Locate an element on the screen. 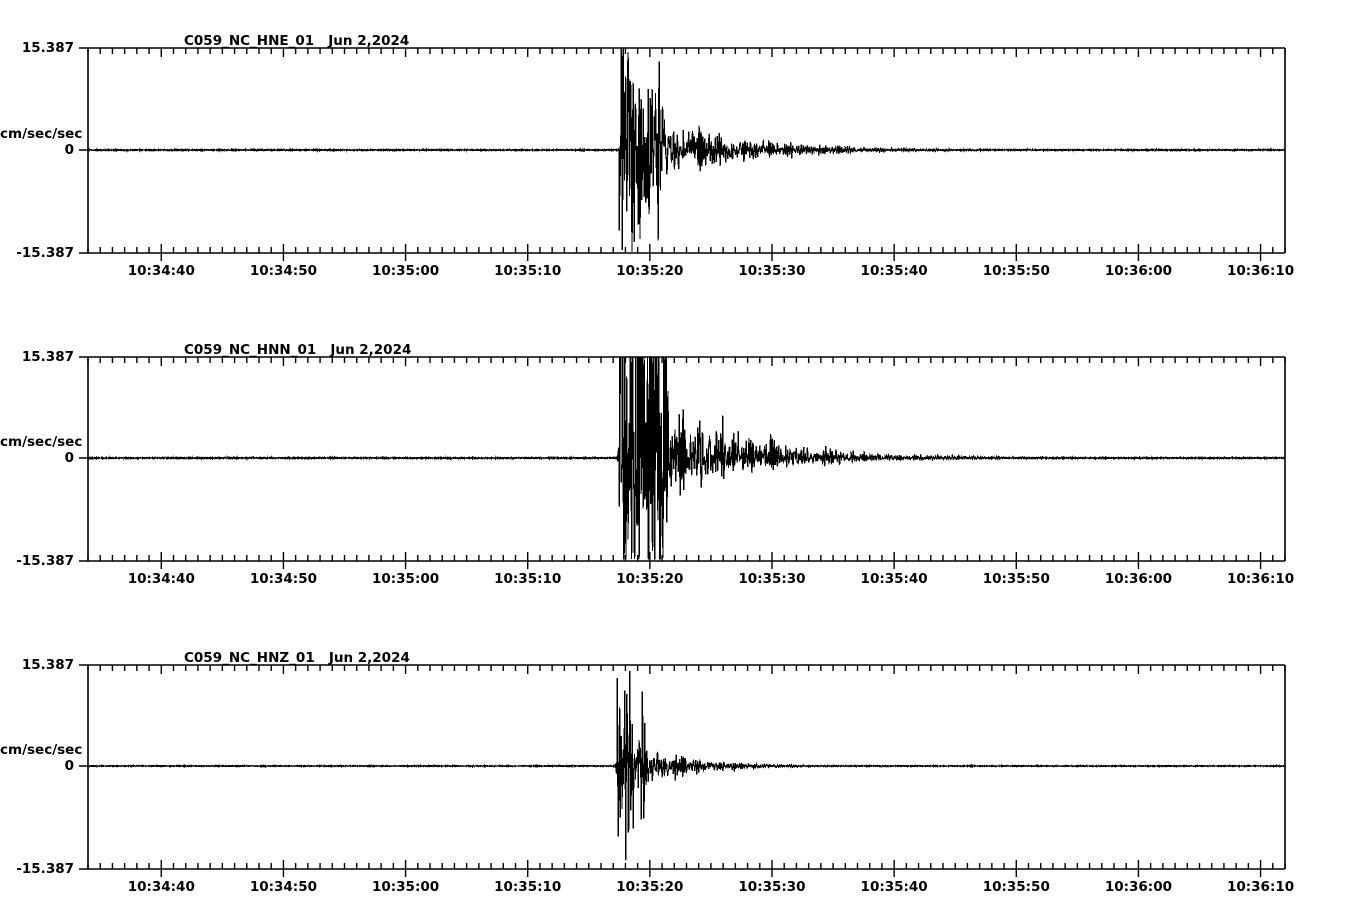 Image resolution: width=1358 pixels, height=924 pixels. panel-hne-xtick-5: 10:35:30 is located at coordinates (772, 271).